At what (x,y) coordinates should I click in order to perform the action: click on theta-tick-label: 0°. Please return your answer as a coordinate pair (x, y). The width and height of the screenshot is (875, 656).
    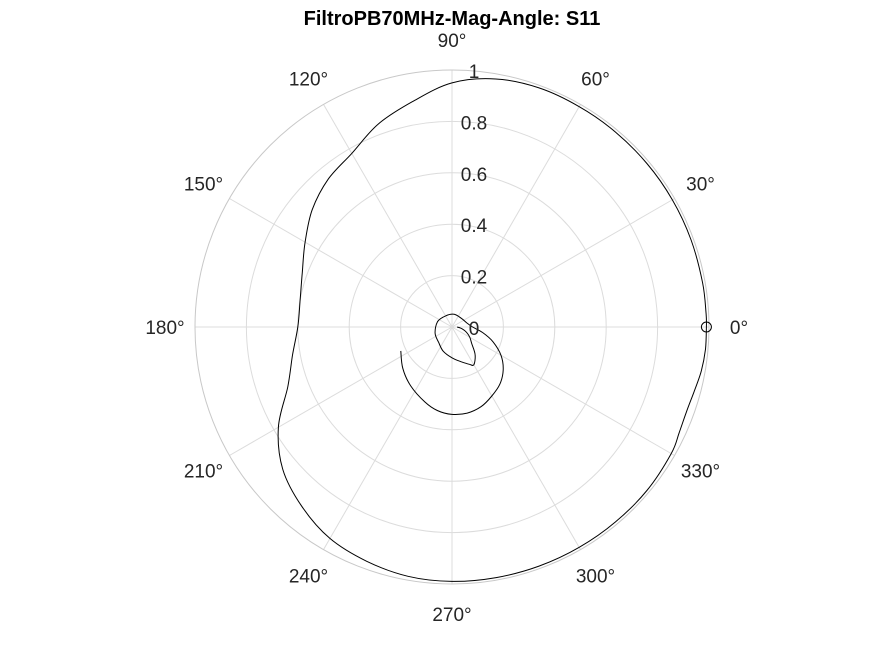
    Looking at the image, I should click on (739, 328).